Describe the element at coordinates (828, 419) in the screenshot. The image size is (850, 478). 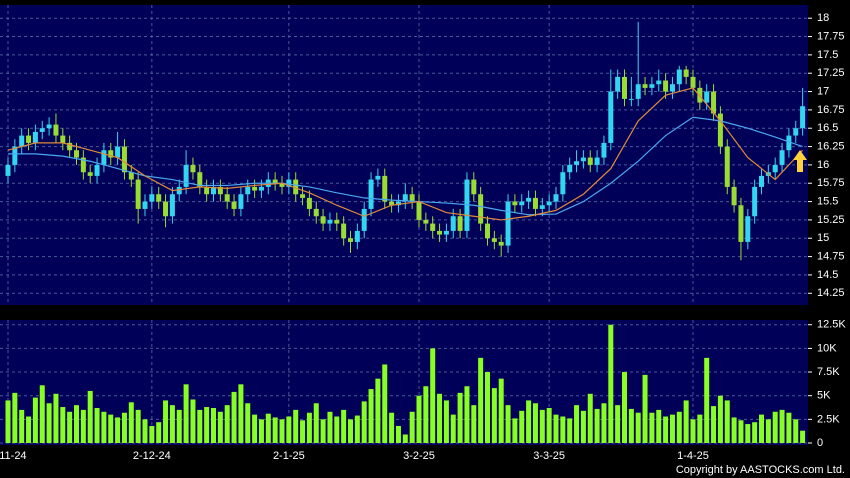
I see `y-tick-label: 2.5K` at that location.